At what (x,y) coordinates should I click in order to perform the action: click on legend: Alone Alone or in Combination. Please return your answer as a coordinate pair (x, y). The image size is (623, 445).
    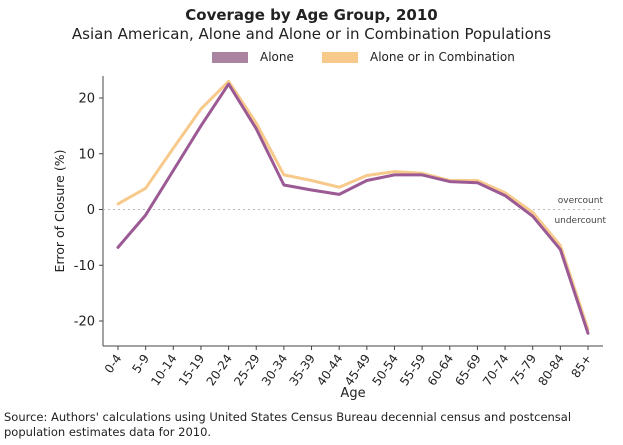
    Looking at the image, I should click on (311, 60).